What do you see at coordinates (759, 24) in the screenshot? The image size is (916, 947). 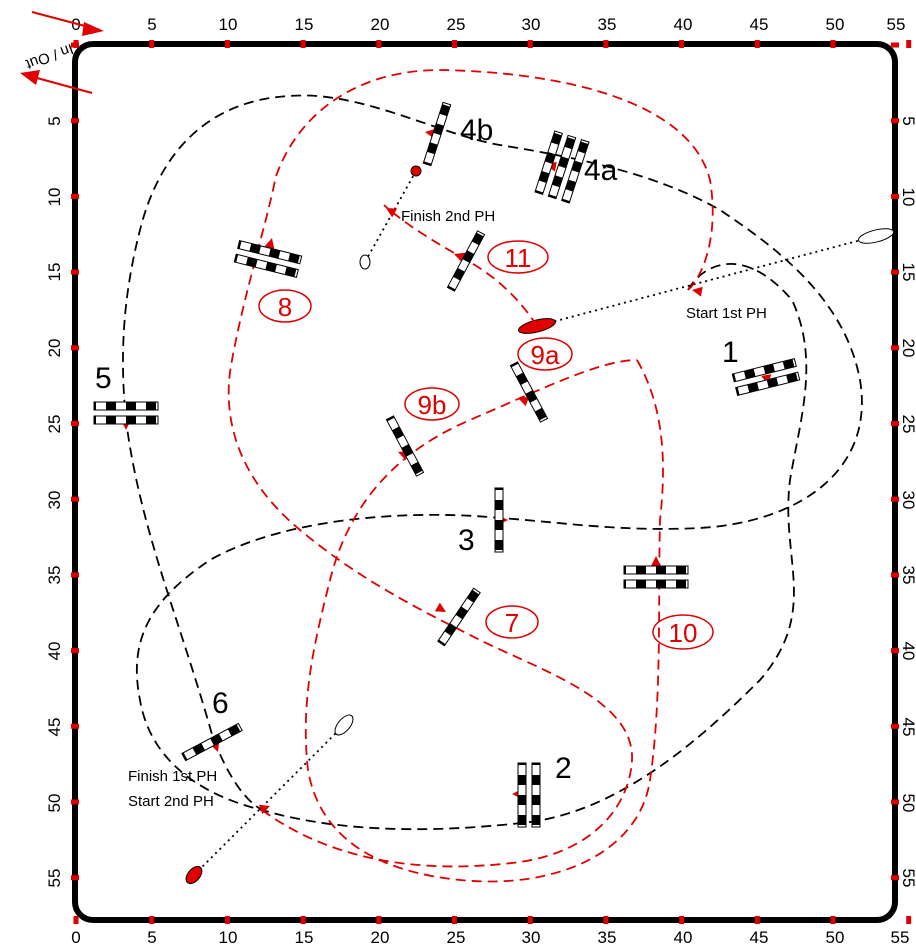 I see `top-tick-label: 45` at bounding box center [759, 24].